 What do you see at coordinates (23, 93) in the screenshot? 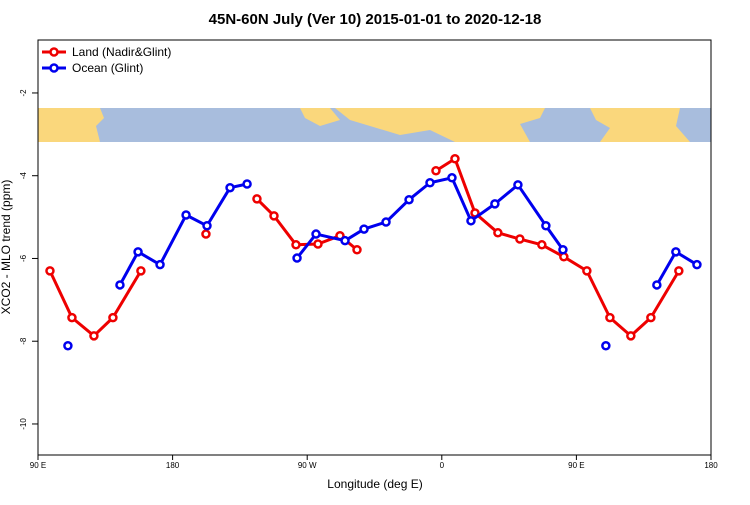
I see `y-tick-label: -2` at bounding box center [23, 93].